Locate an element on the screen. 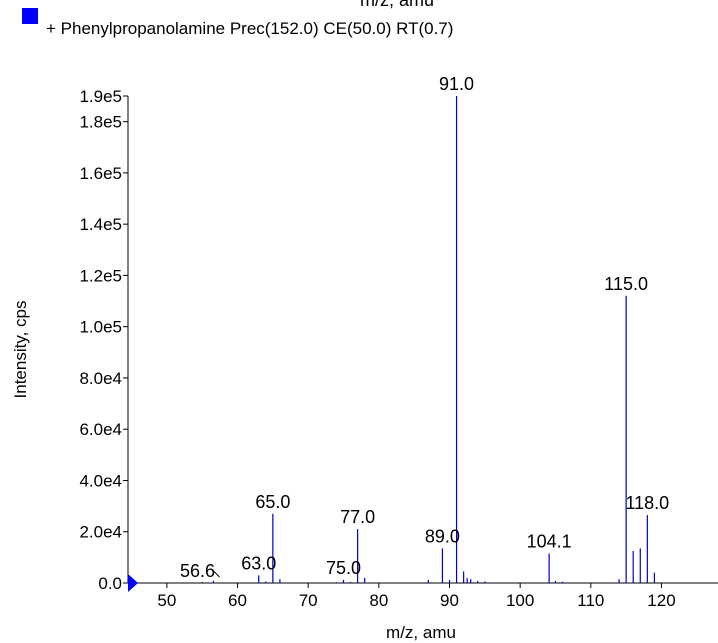 The height and width of the screenshot is (643, 718). y-tick-label: 0.0 is located at coordinates (110, 583).